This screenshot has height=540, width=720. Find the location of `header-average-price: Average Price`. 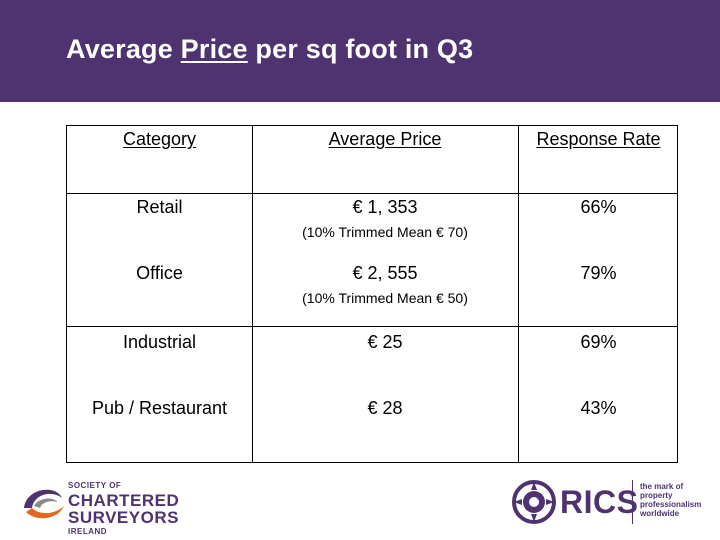

header-average-price: Average Price is located at coordinates (385, 139).